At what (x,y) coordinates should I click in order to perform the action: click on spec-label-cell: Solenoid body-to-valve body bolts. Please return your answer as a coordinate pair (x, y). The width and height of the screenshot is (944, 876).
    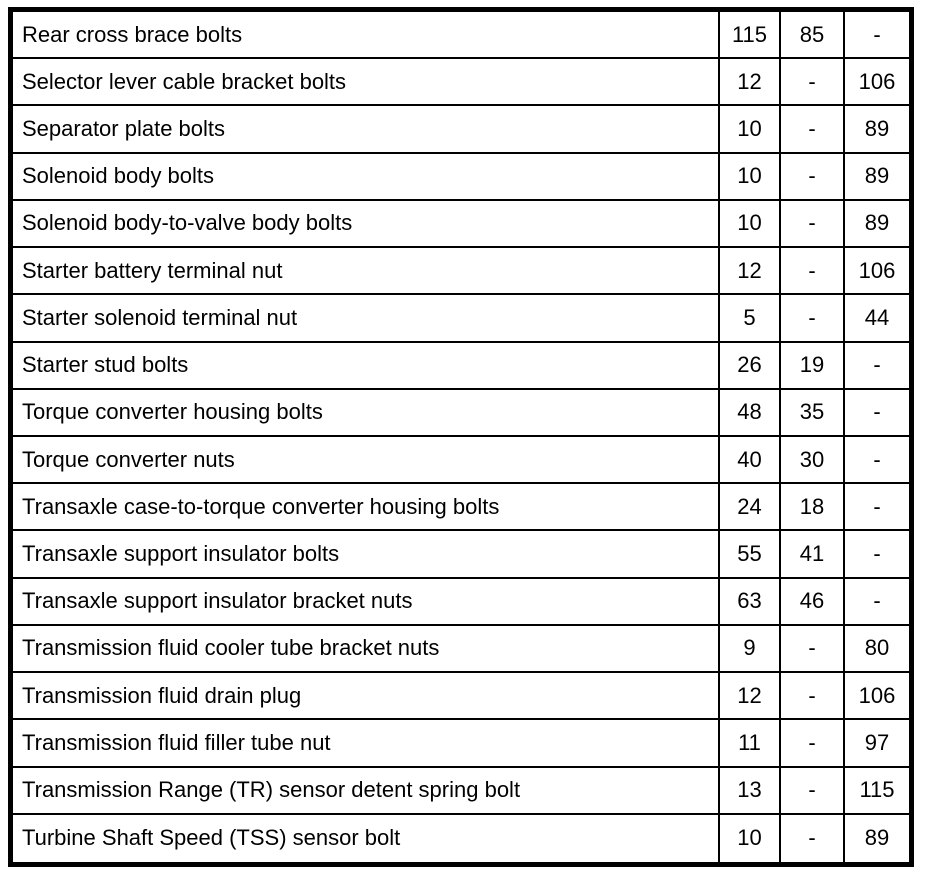
    Looking at the image, I should click on (187, 223).